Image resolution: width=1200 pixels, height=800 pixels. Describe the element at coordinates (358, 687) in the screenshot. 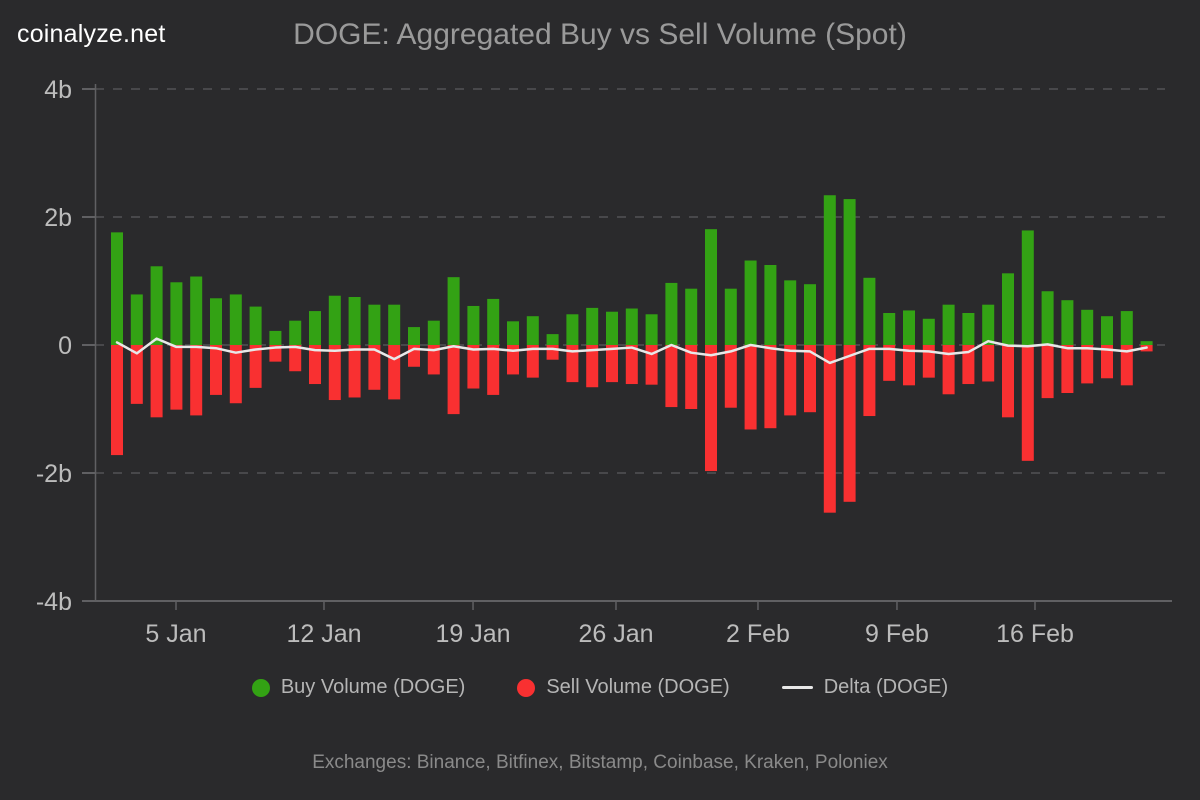

I see `legend-item-buy-volume: Buy Volume (DOGE)` at that location.